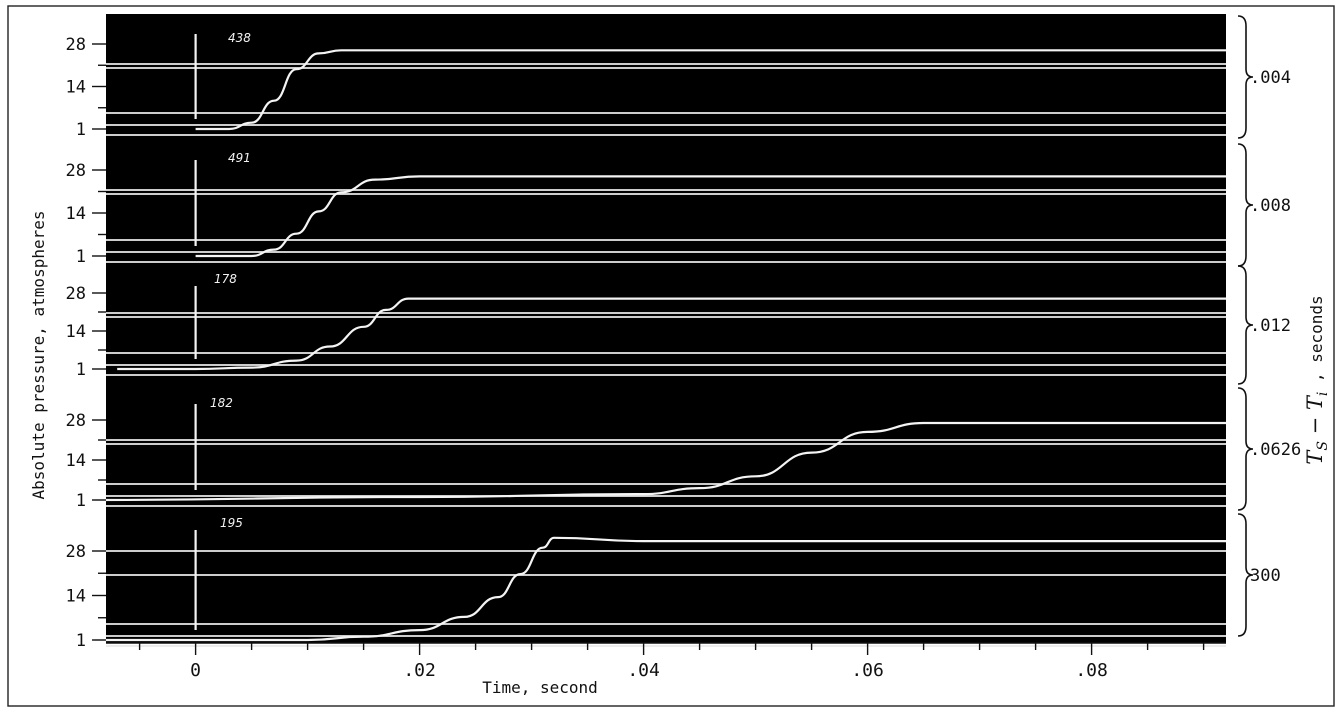 Image resolution: width=1342 pixels, height=713 pixels. Describe the element at coordinates (1275, 450) in the screenshot. I see `delay-label: .0626` at that location.